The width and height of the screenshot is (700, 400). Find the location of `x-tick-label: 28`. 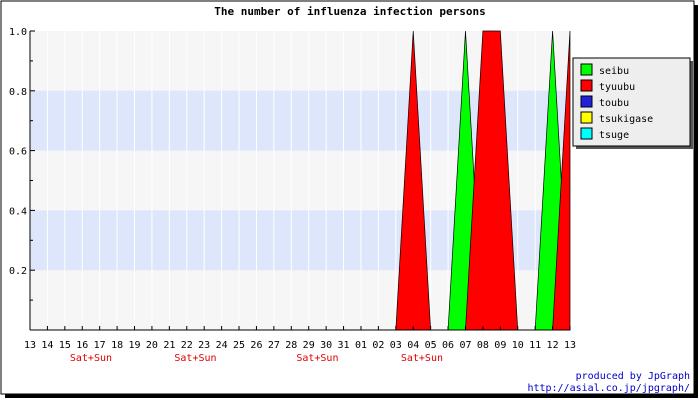

x-tick-label: 28 is located at coordinates (291, 345).